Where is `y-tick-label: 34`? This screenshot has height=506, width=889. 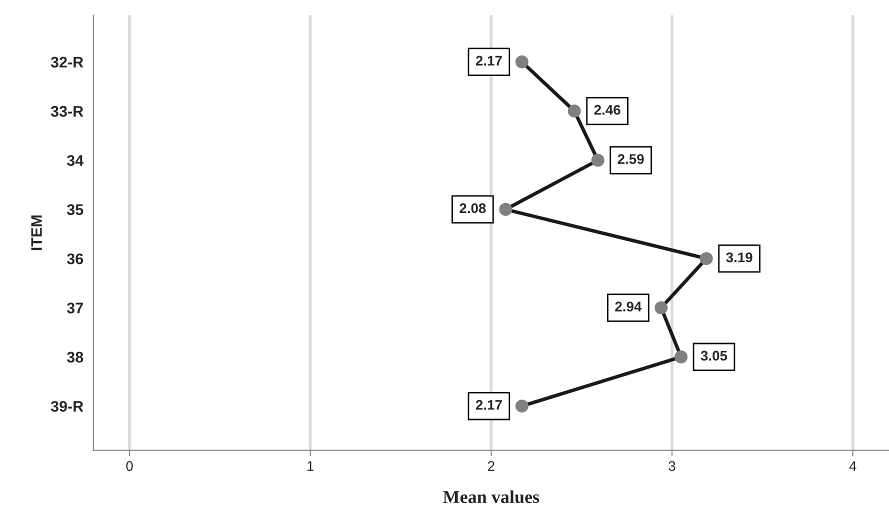 y-tick-label: 34 is located at coordinates (75, 160).